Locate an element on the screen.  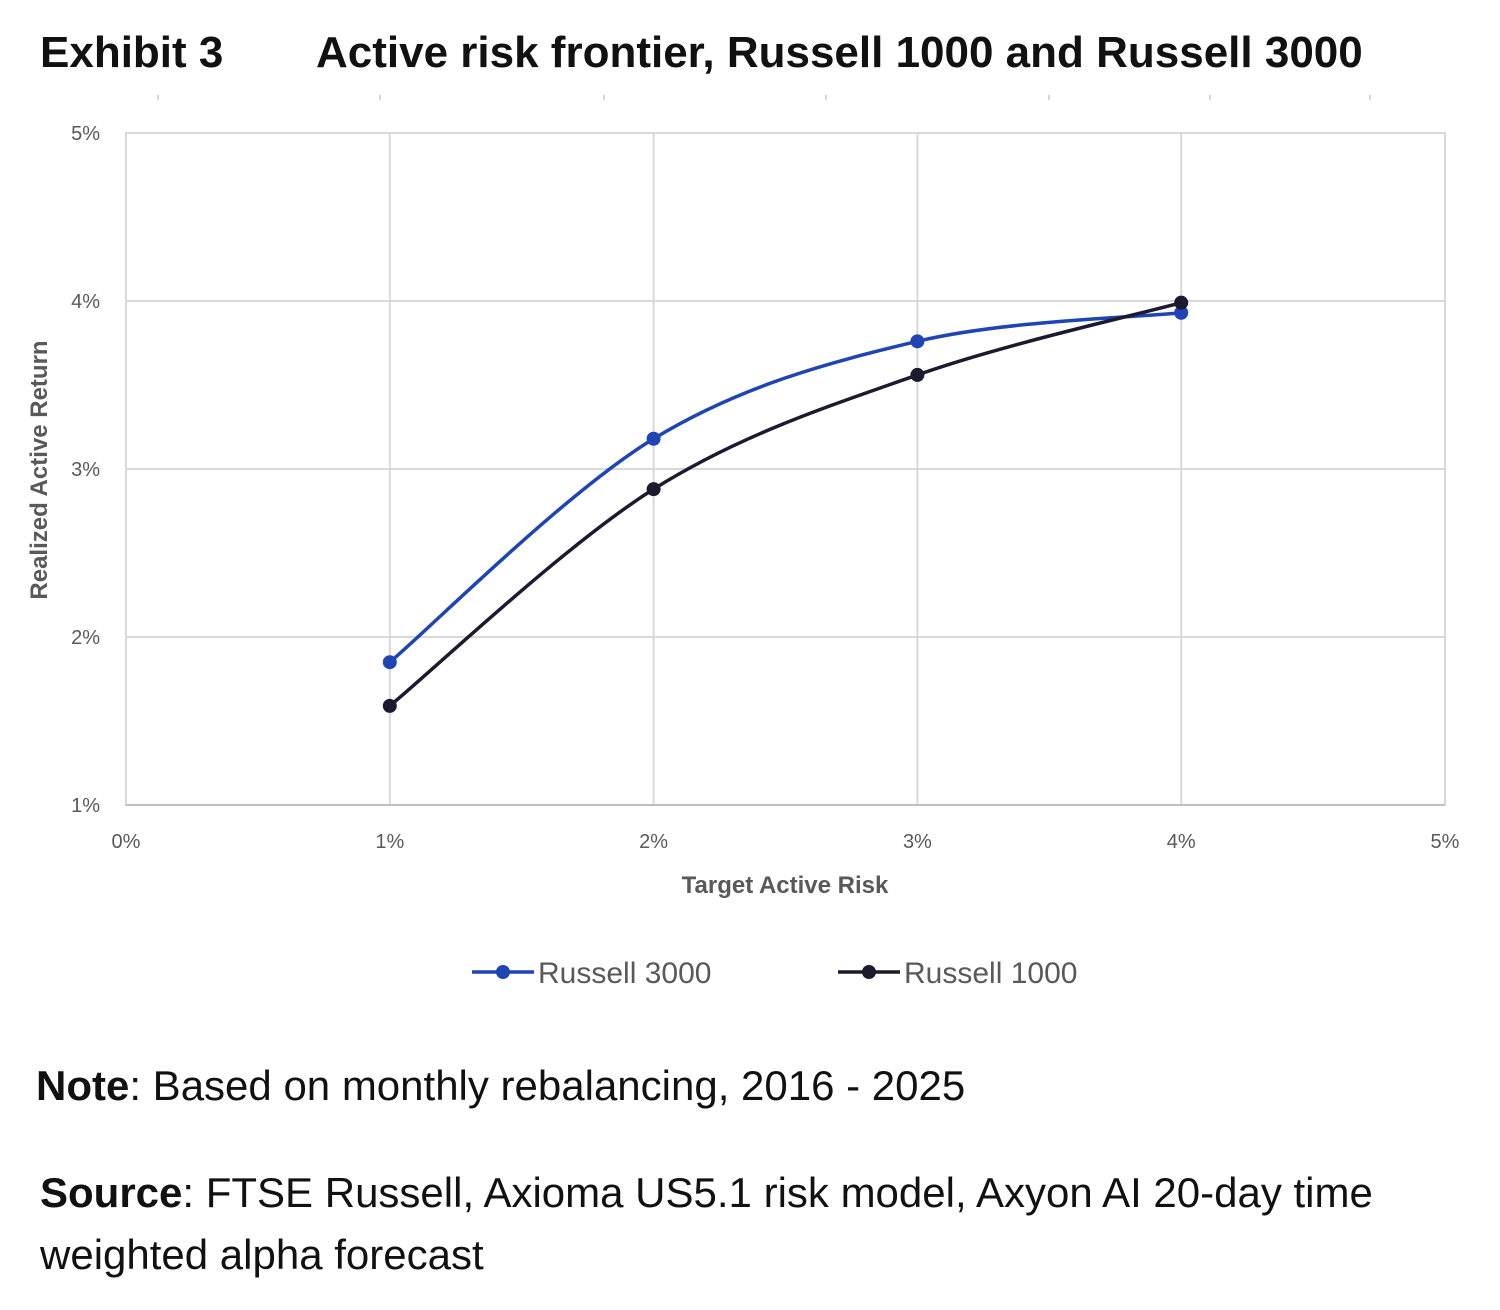
legend-label: Russell 3000 is located at coordinates (624, 973).